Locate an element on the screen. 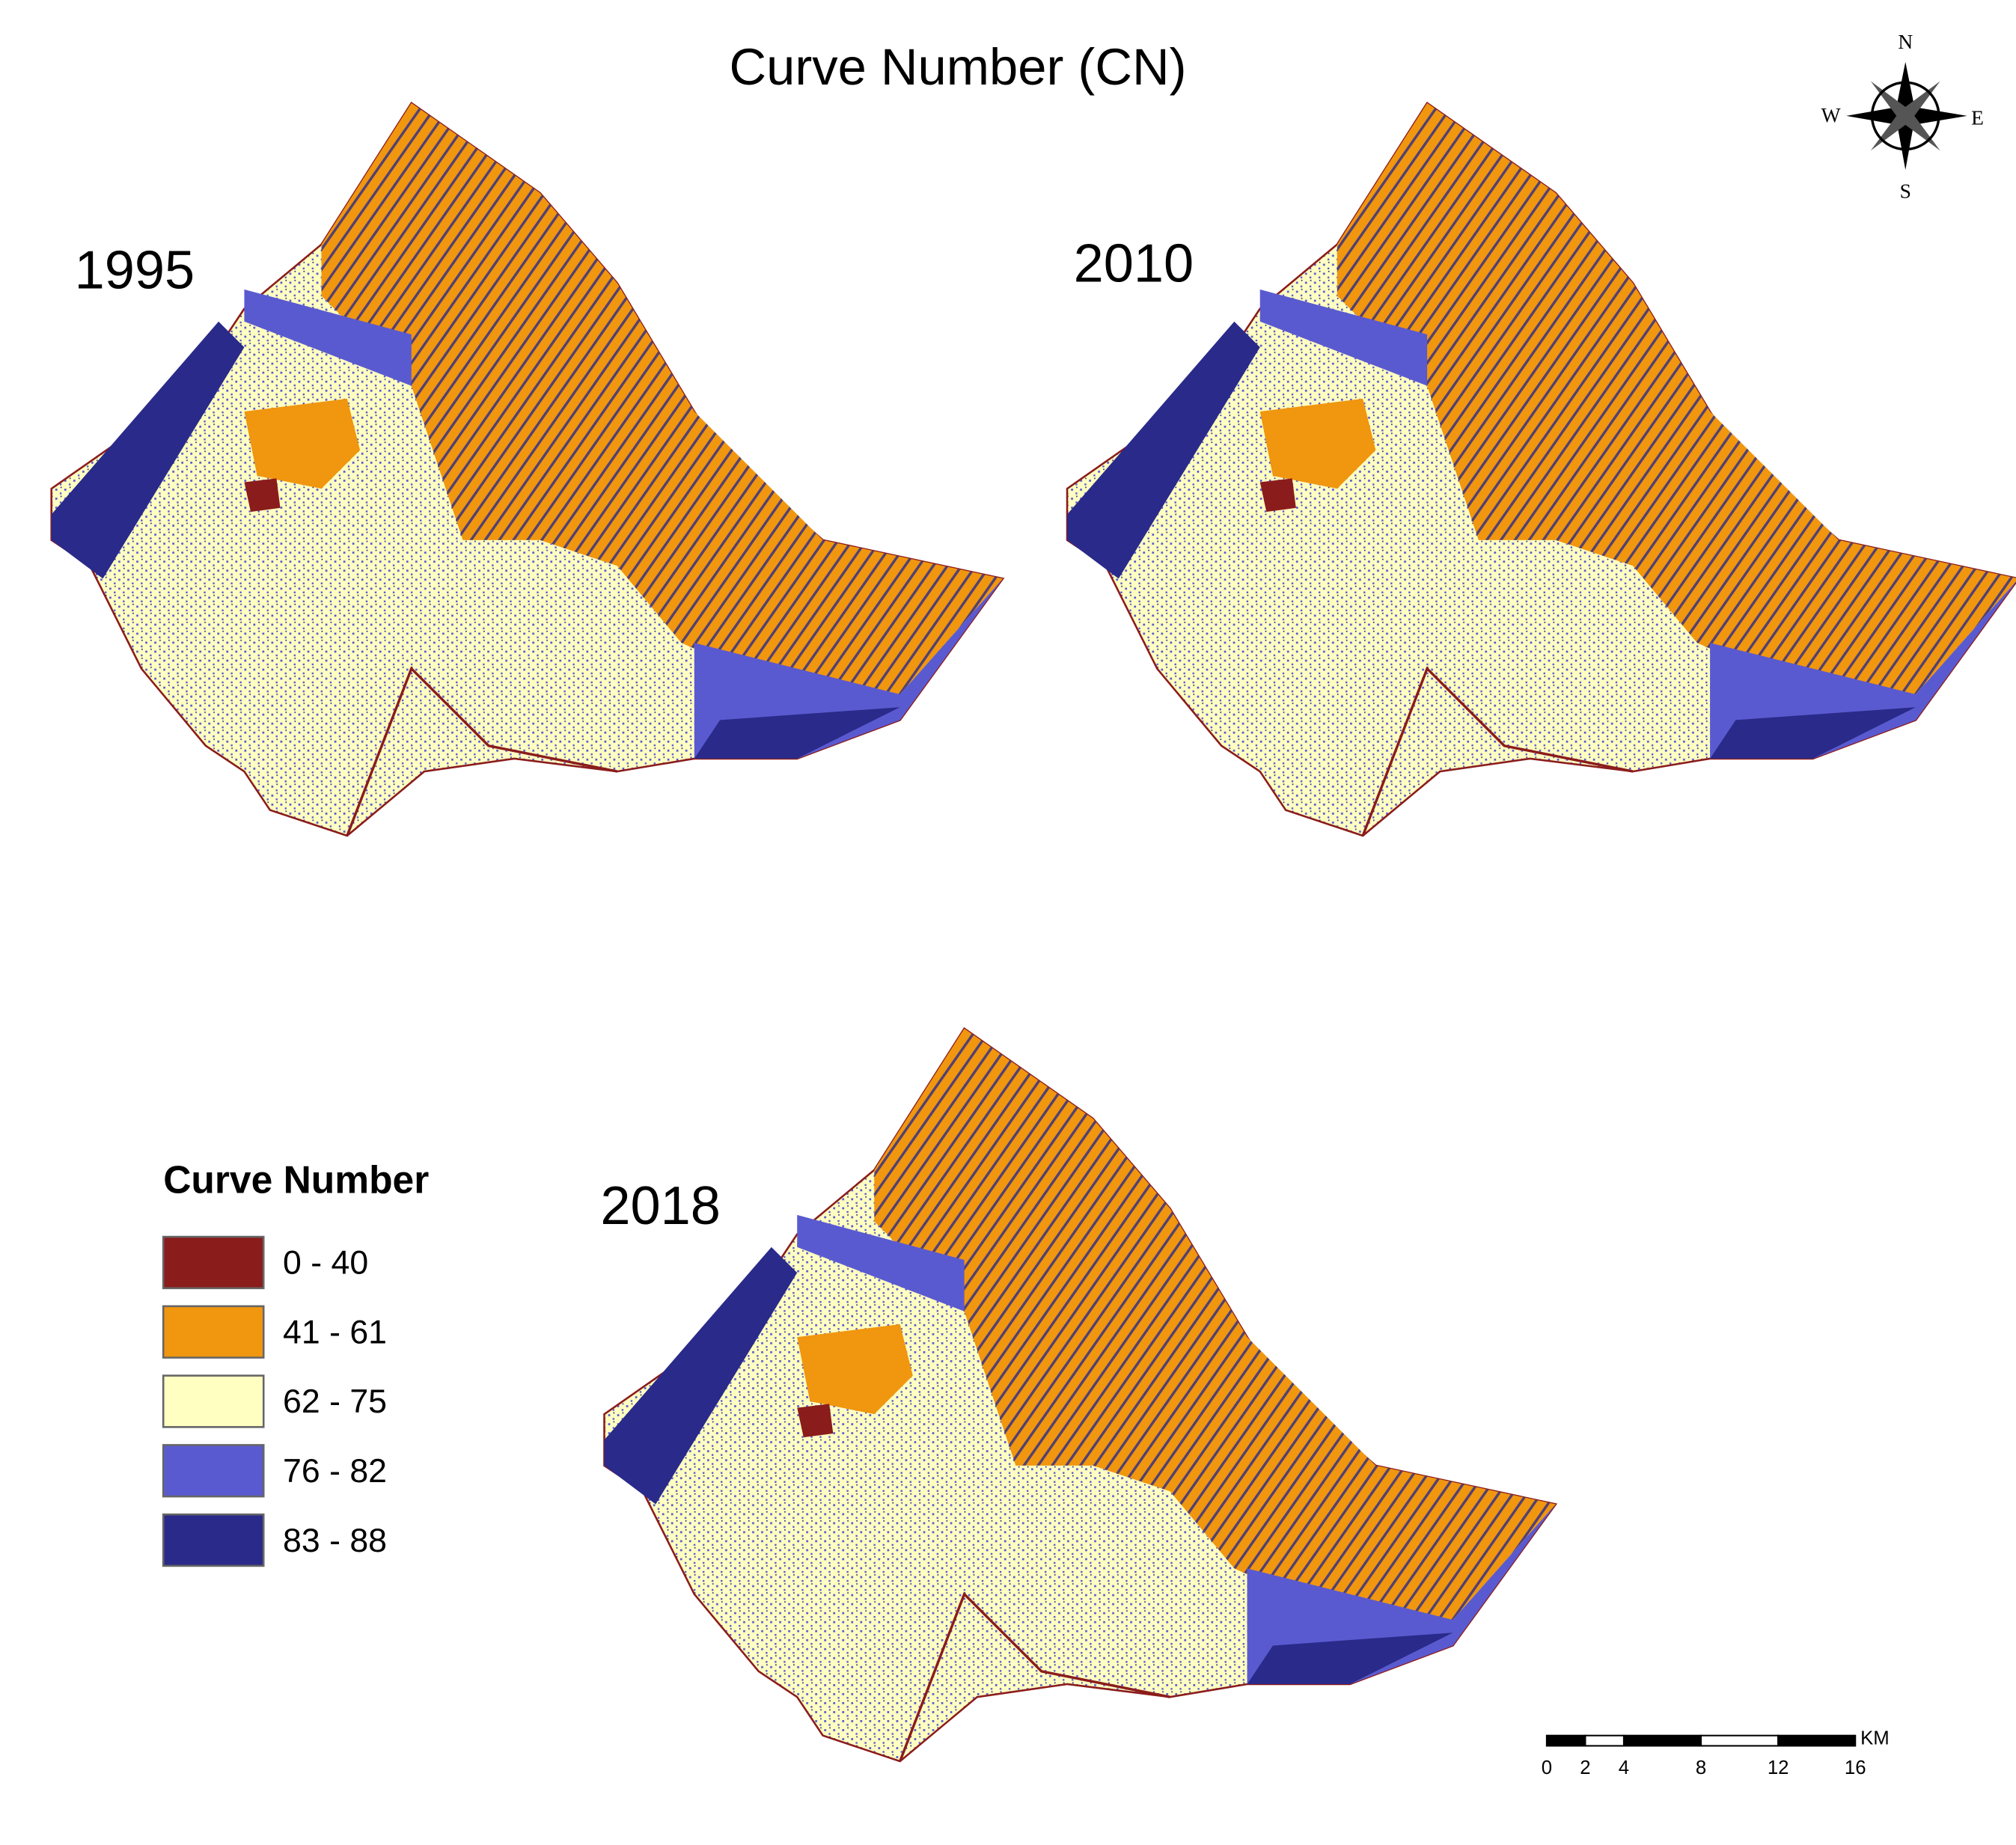 This screenshot has width=2016, height=1845. legend: 0 - 40 41 - 61 62 - 75 76 - 82 83 - 88 is located at coordinates (274, 1401).